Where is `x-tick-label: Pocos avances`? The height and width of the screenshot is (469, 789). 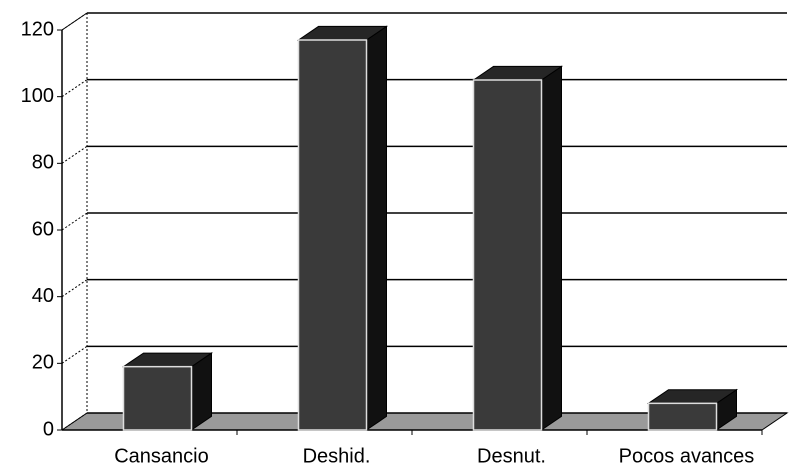
x-tick-label: Pocos avances is located at coordinates (687, 456).